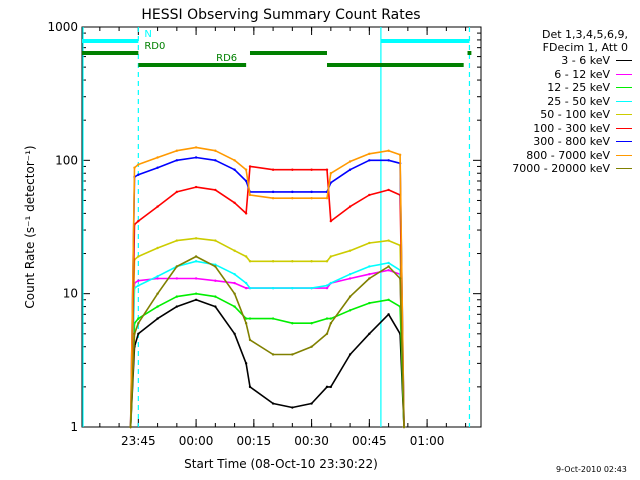  I want to click on legend-entry-label: 800 - 7000 keV, so click(568, 155).